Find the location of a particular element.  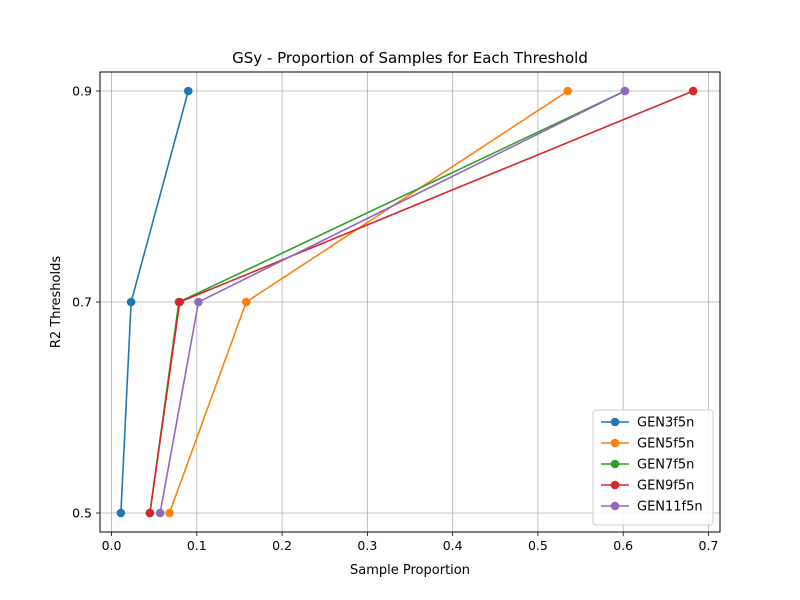

x-tick-label: 0.5 is located at coordinates (538, 545).